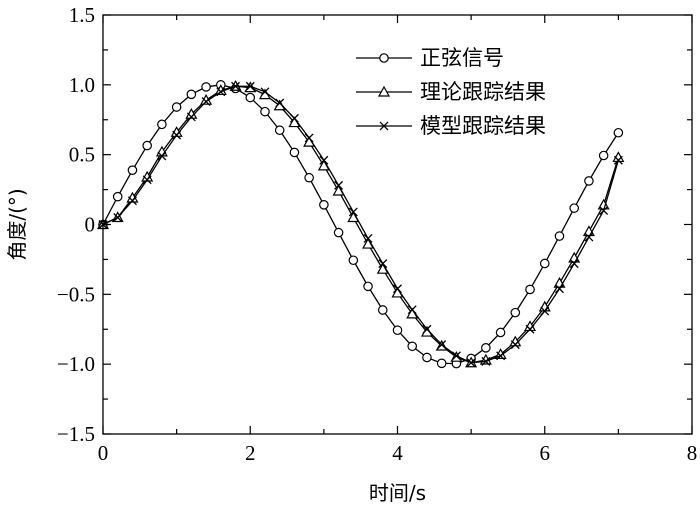 Image resolution: width=700 pixels, height=512 pixels. Describe the element at coordinates (483, 126) in the screenshot. I see `legend-label: 模型跟踪结果` at that location.